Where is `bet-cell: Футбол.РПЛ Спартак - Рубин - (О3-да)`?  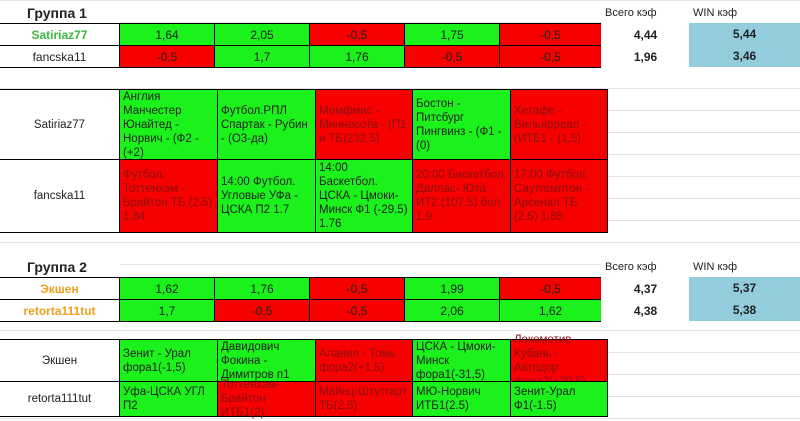 bet-cell: Футбол.РПЛ Спартак - Рубин - (О3-да) is located at coordinates (266, 124).